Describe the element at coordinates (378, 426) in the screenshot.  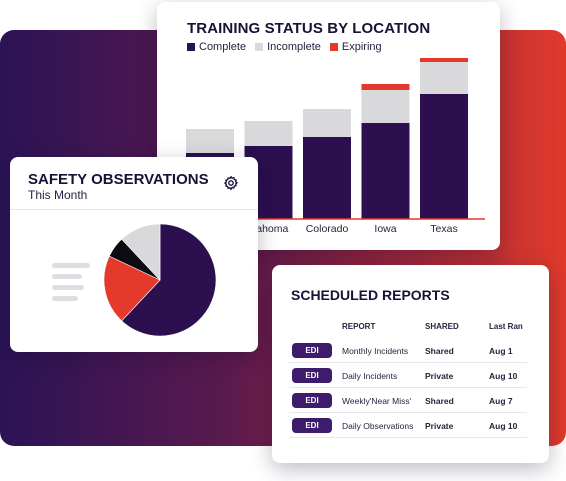
I see `report-name: Daily Observations` at that location.